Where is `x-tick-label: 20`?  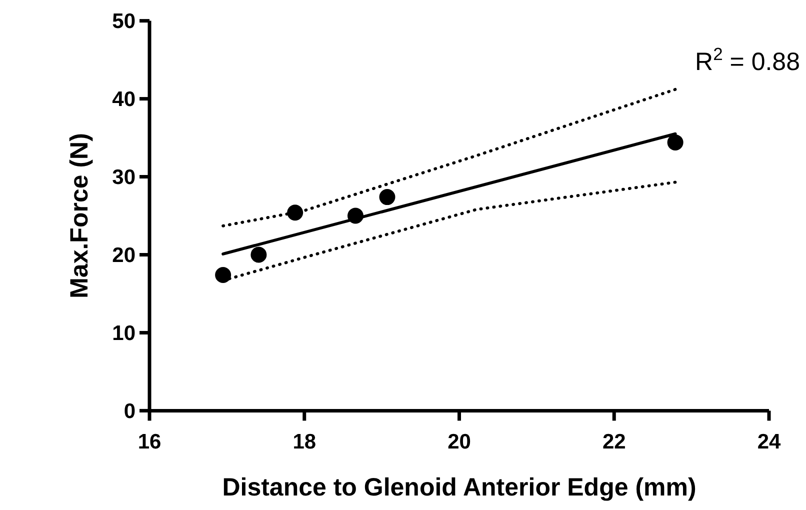 x-tick-label: 20 is located at coordinates (459, 442).